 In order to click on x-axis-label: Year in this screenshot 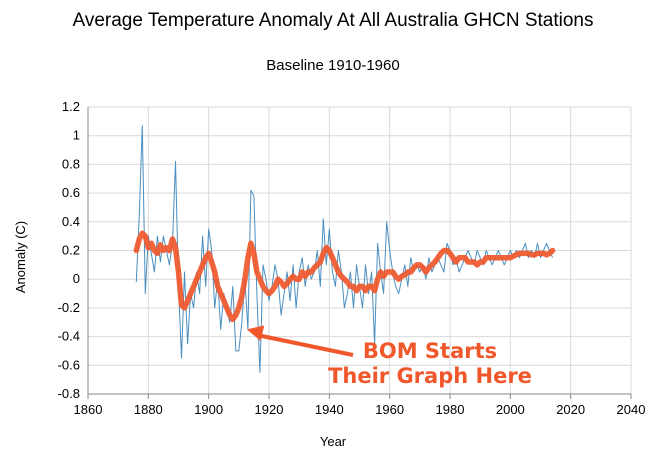, I will do `click(333, 441)`.